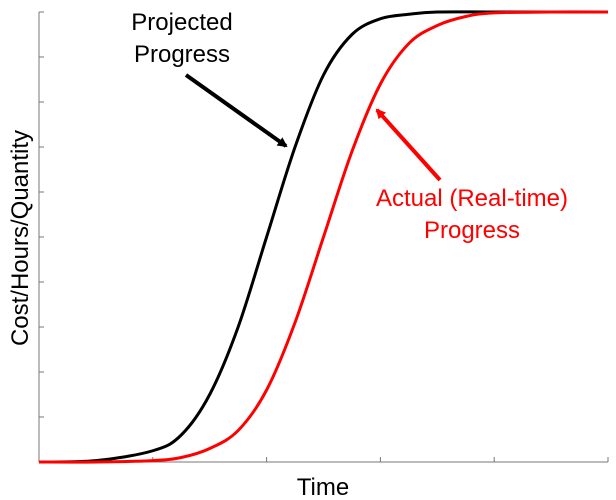 The height and width of the screenshot is (500, 616). What do you see at coordinates (20, 238) in the screenshot?
I see `y-axis-label: Cost/Hours/Quantity` at bounding box center [20, 238].